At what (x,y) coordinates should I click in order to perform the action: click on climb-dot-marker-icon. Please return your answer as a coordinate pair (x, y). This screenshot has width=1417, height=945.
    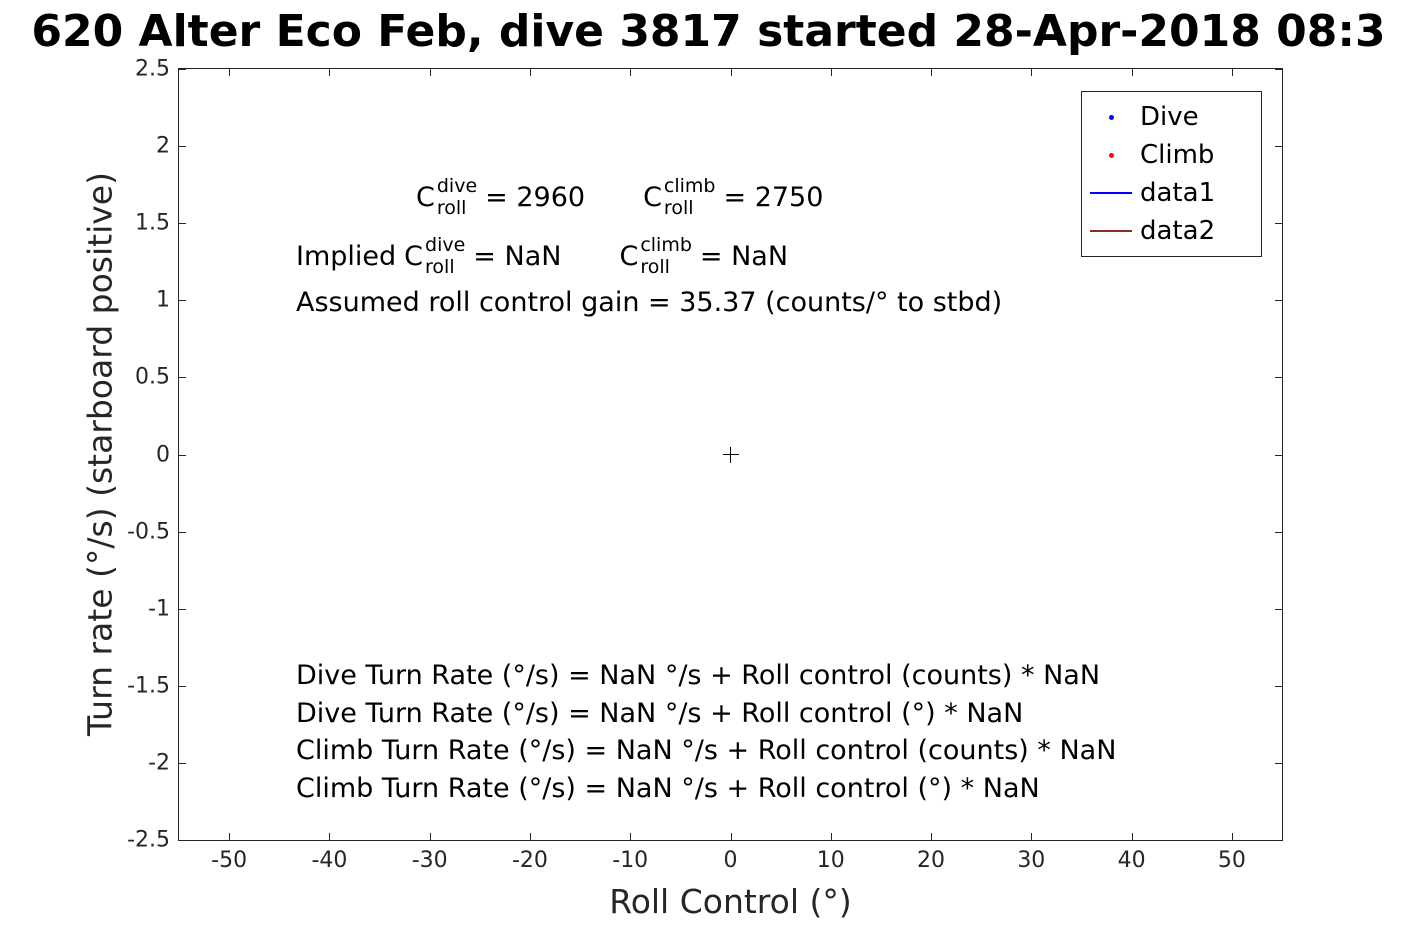
    Looking at the image, I should click on (1111, 155).